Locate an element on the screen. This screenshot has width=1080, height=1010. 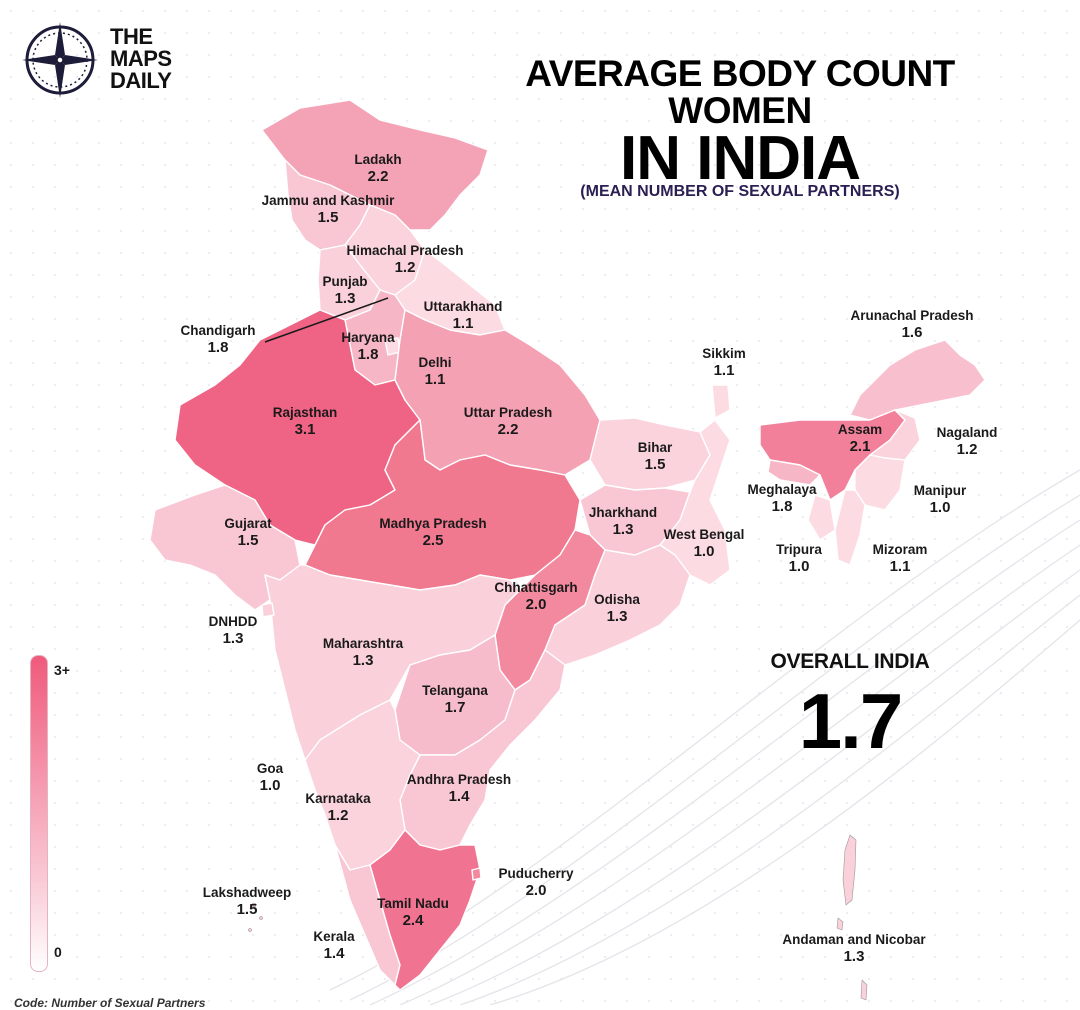
region-name: Telangana is located at coordinates (455, 690).